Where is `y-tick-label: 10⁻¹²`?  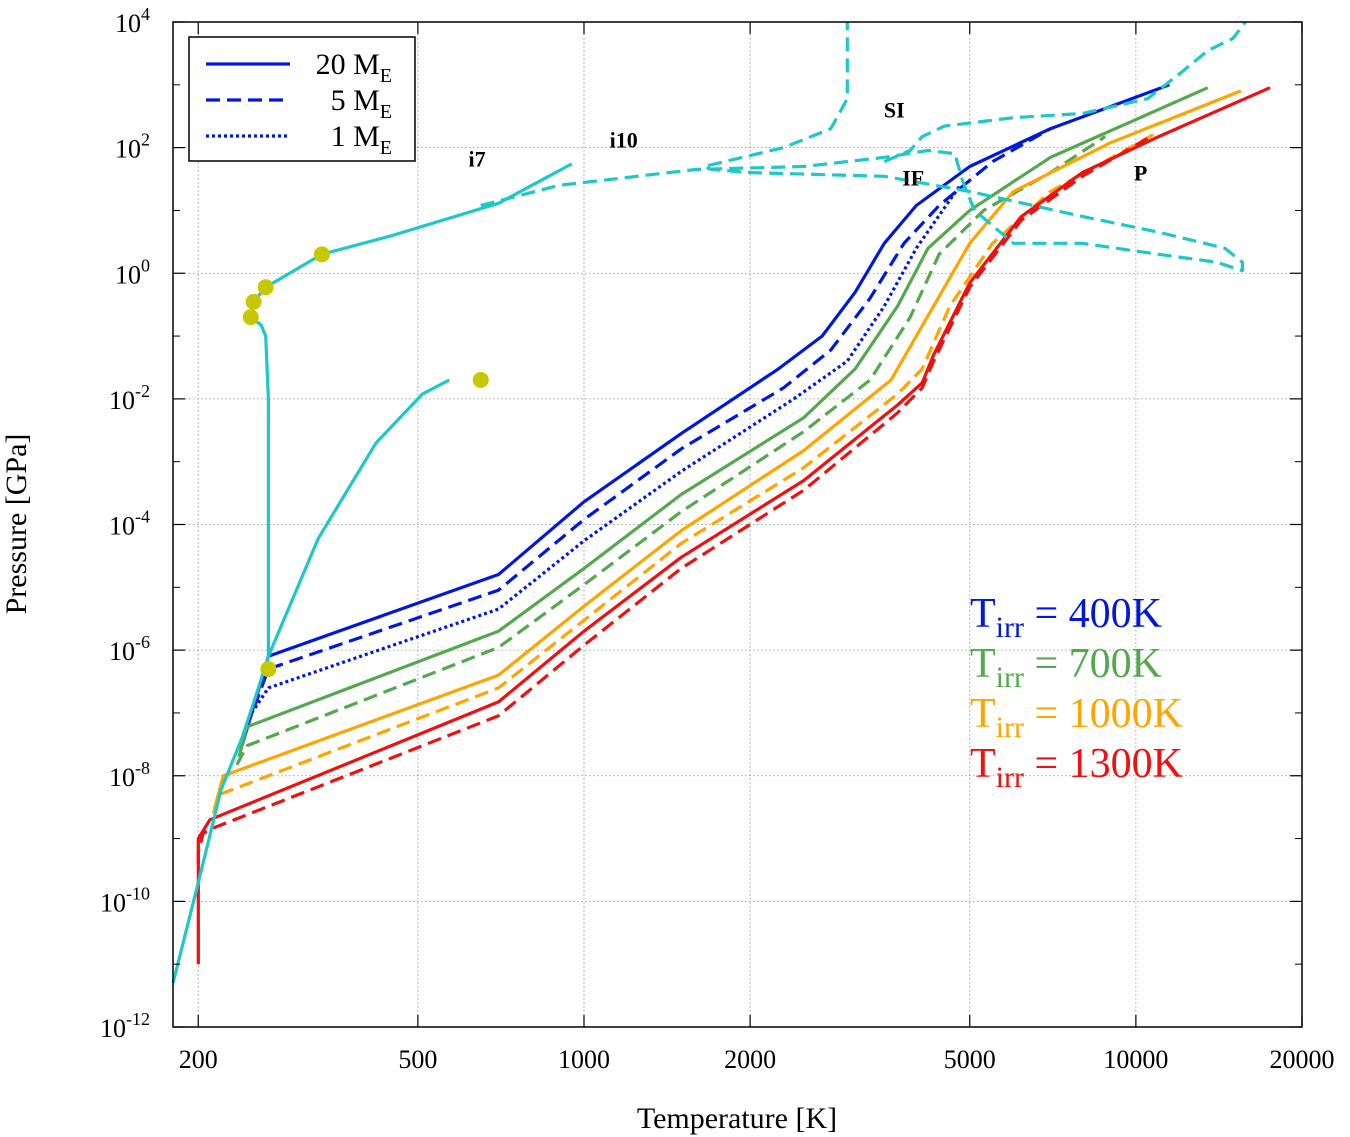 y-tick-label: 10⁻¹² is located at coordinates (125, 1026).